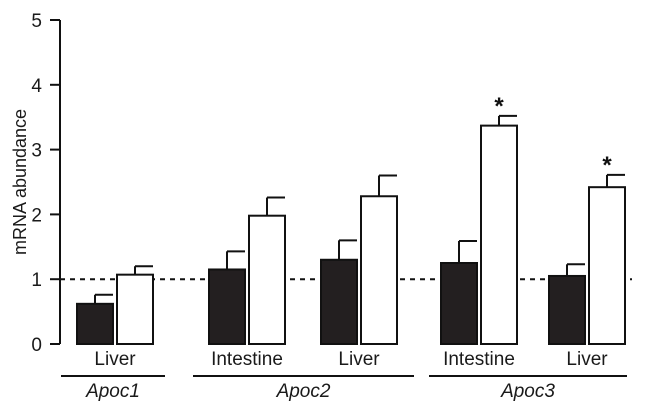 This screenshot has width=645, height=402. What do you see at coordinates (36, 86) in the screenshot?
I see `y-tick-label: 4` at bounding box center [36, 86].